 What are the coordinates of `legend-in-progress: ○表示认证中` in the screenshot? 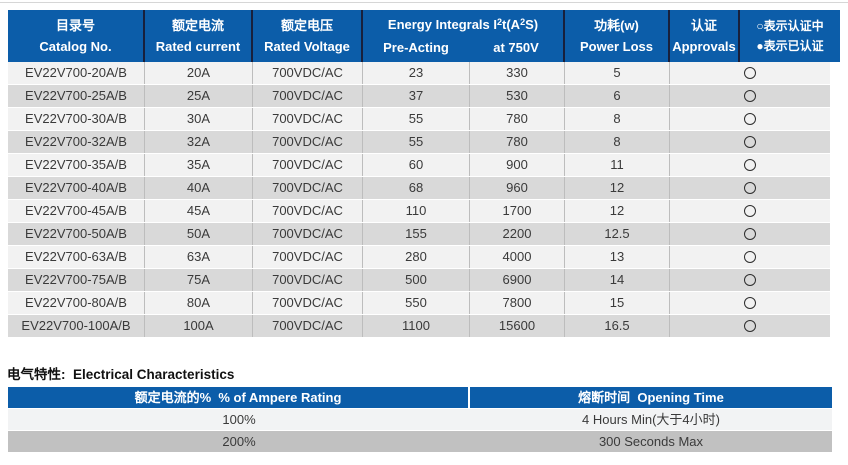 It's located at (790, 26).